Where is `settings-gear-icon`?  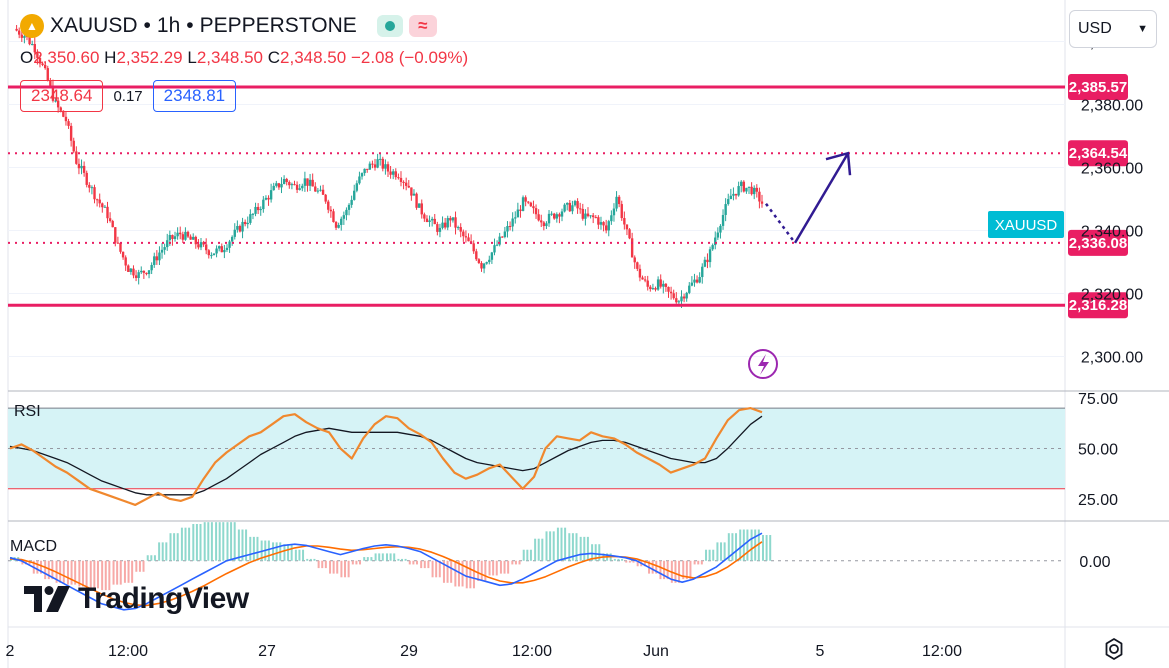 settings-gear-icon is located at coordinates (1114, 649).